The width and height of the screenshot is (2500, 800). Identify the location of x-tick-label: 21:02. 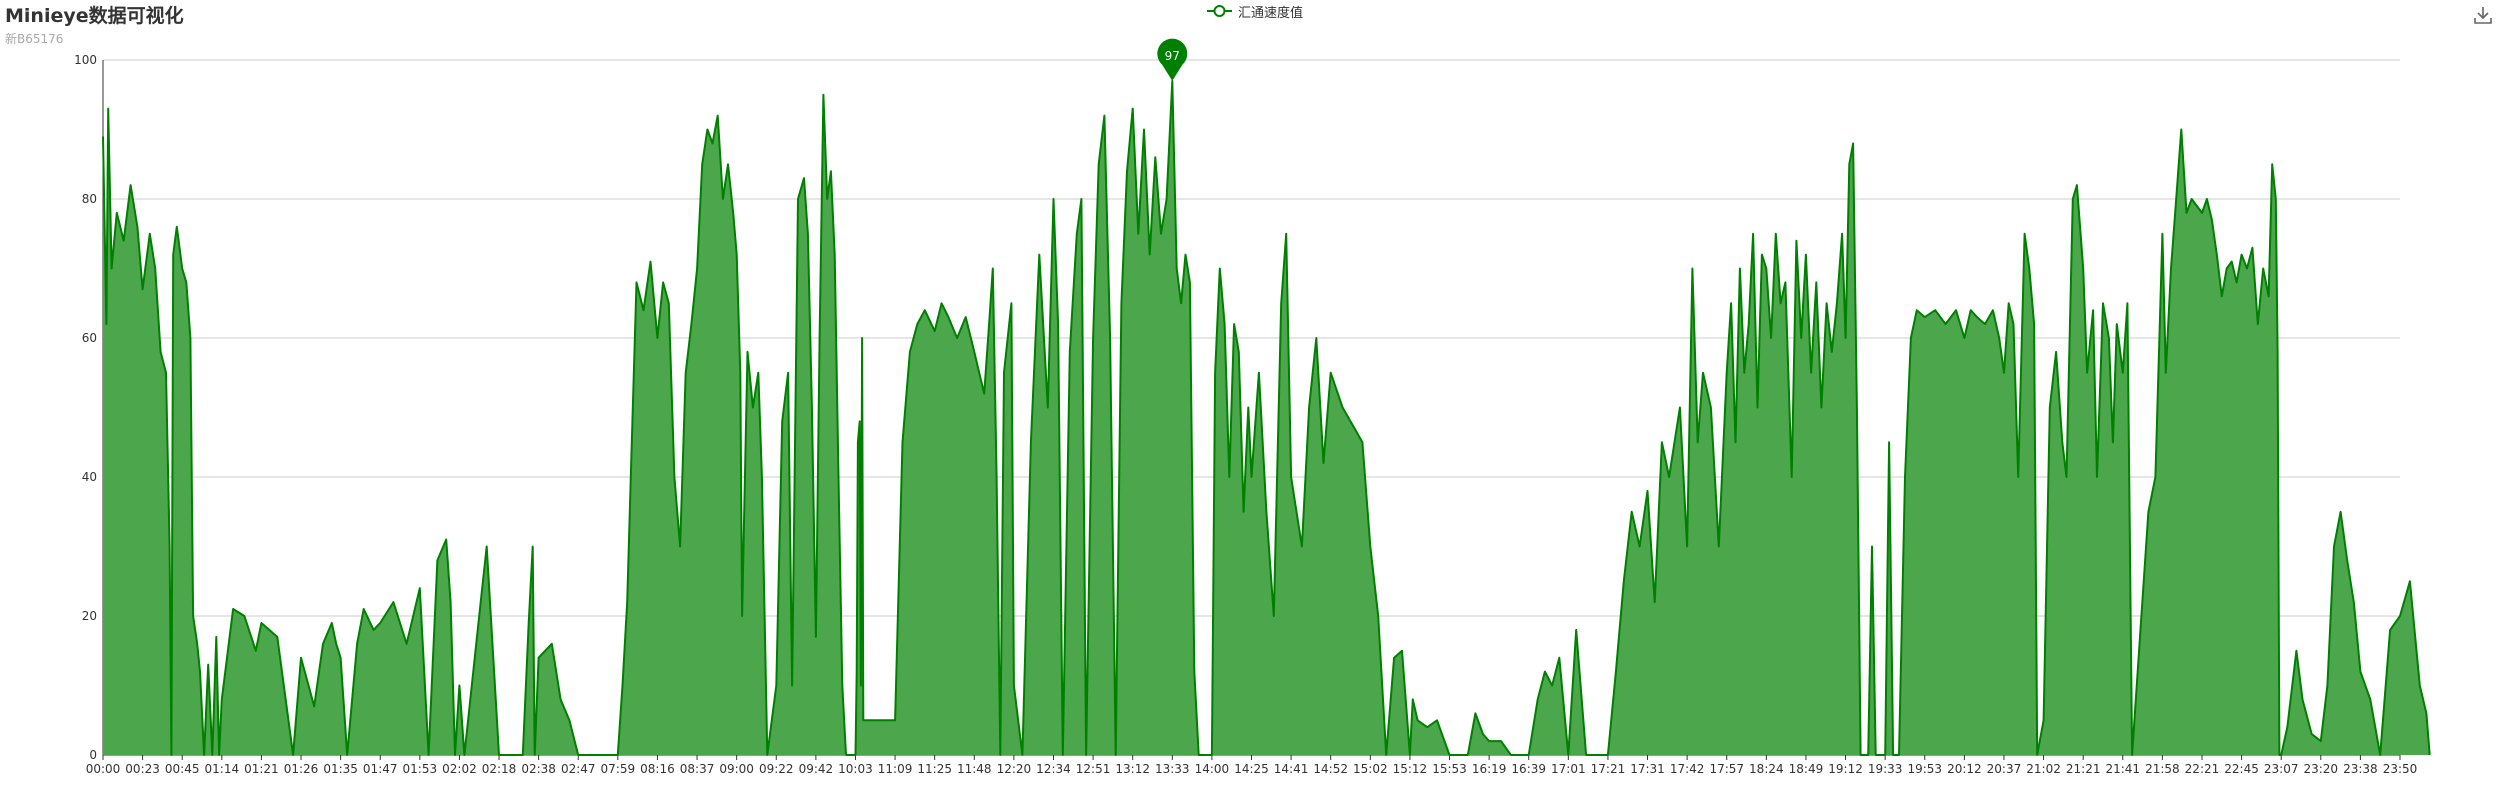
(2043, 769).